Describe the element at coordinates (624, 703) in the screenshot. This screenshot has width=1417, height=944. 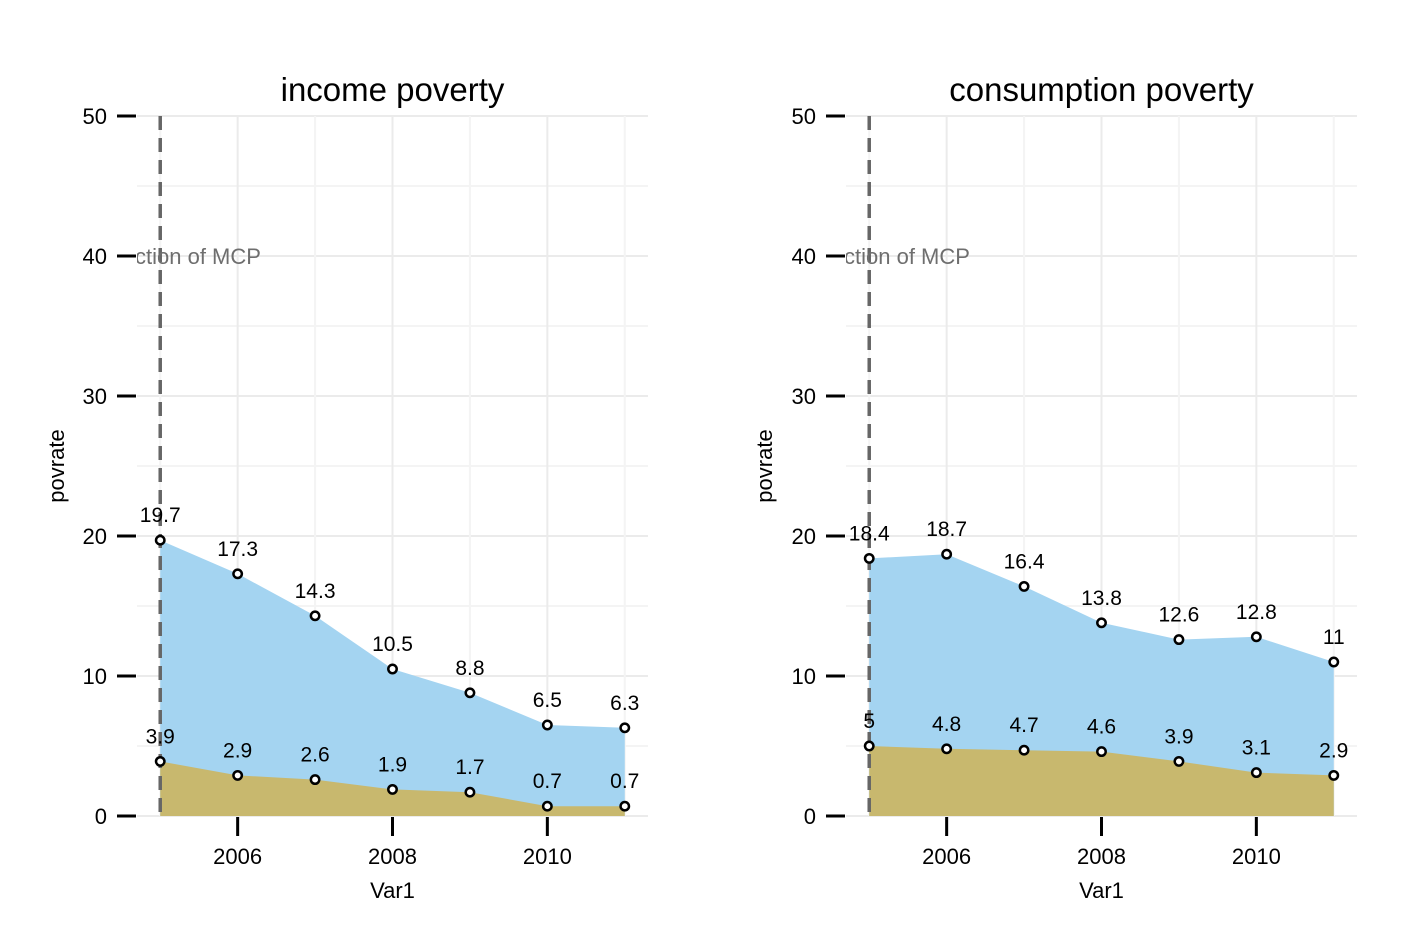
I see `data-label: 6.3` at that location.